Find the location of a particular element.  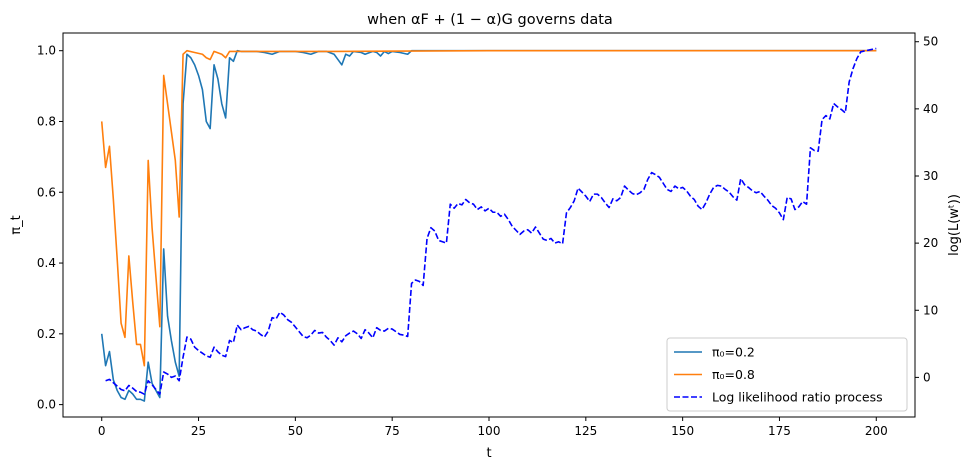

y-left-tick-label: 0.4 is located at coordinates (46, 263).